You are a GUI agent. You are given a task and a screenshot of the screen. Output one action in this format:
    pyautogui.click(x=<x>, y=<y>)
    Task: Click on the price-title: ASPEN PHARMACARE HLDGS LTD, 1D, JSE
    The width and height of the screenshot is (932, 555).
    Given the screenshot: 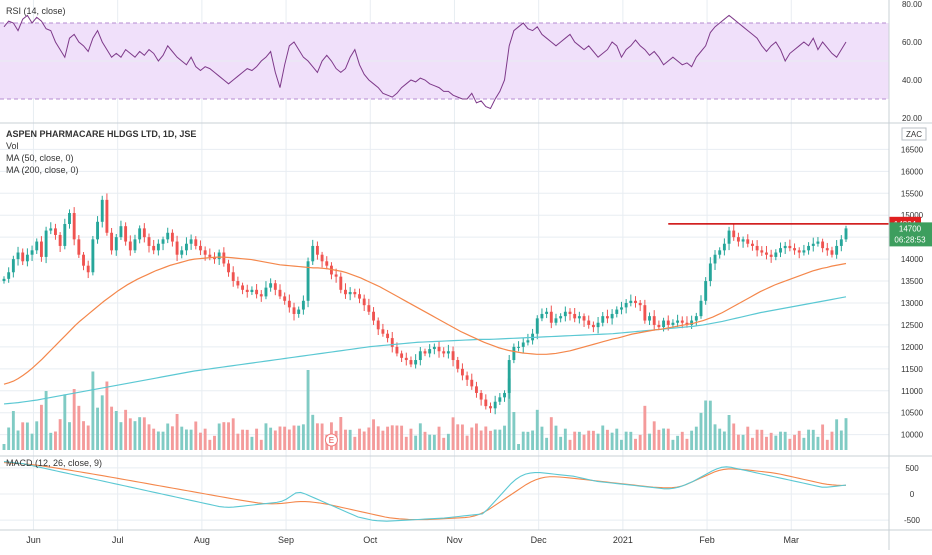 What is the action you would take?
    pyautogui.click(x=101, y=134)
    